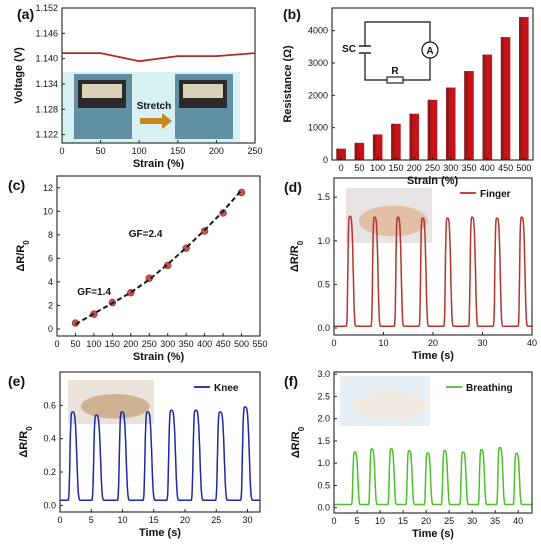 The image size is (541, 550). I want to click on y-tick-label: 2000, so click(318, 95).